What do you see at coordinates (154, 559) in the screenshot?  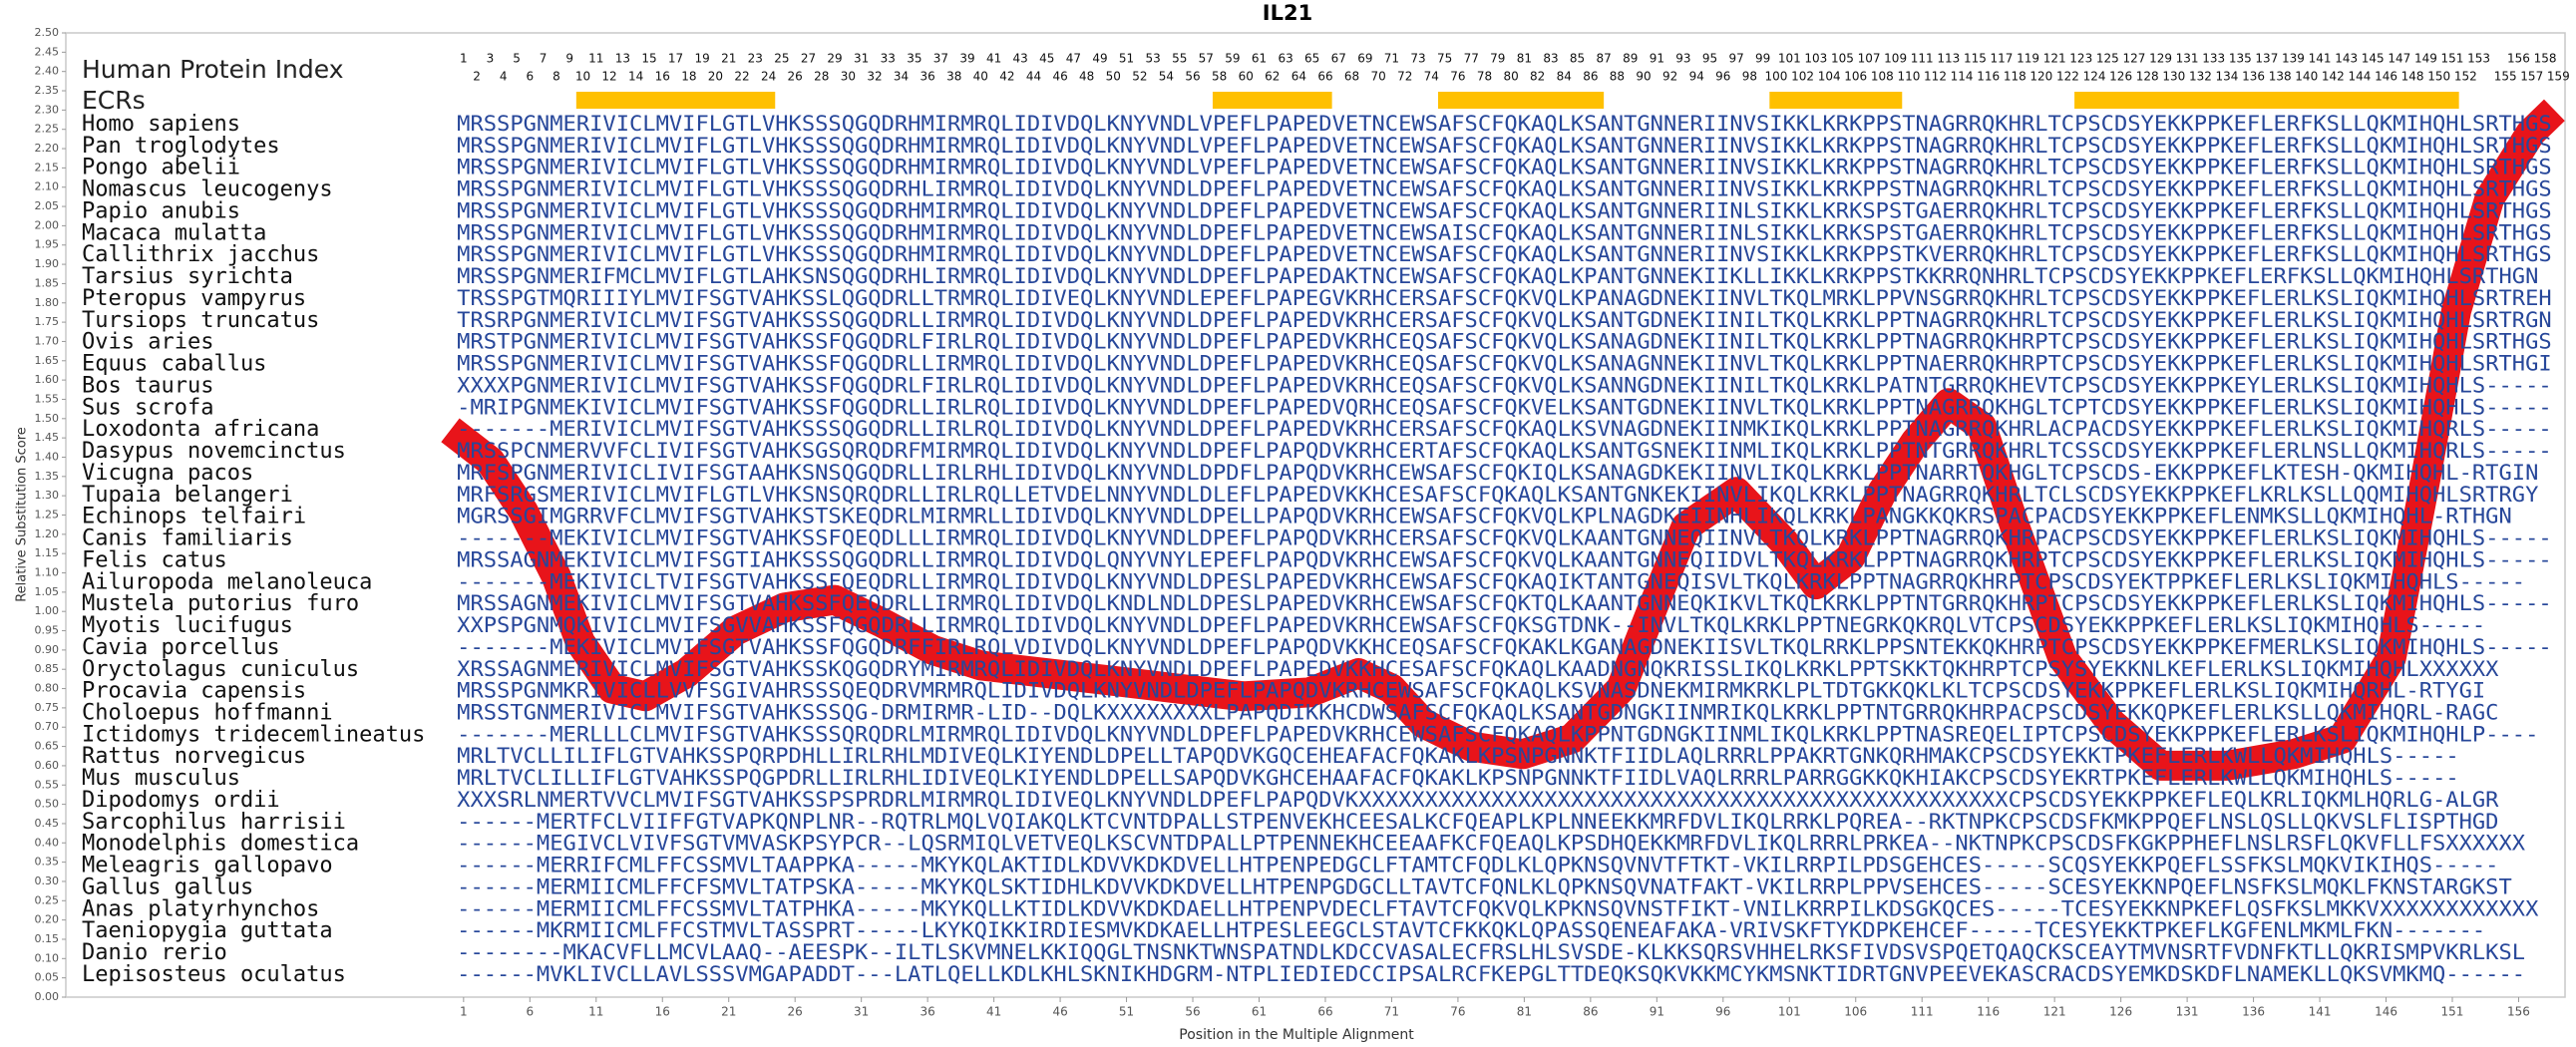 I see `species-name: Felis catus` at bounding box center [154, 559].